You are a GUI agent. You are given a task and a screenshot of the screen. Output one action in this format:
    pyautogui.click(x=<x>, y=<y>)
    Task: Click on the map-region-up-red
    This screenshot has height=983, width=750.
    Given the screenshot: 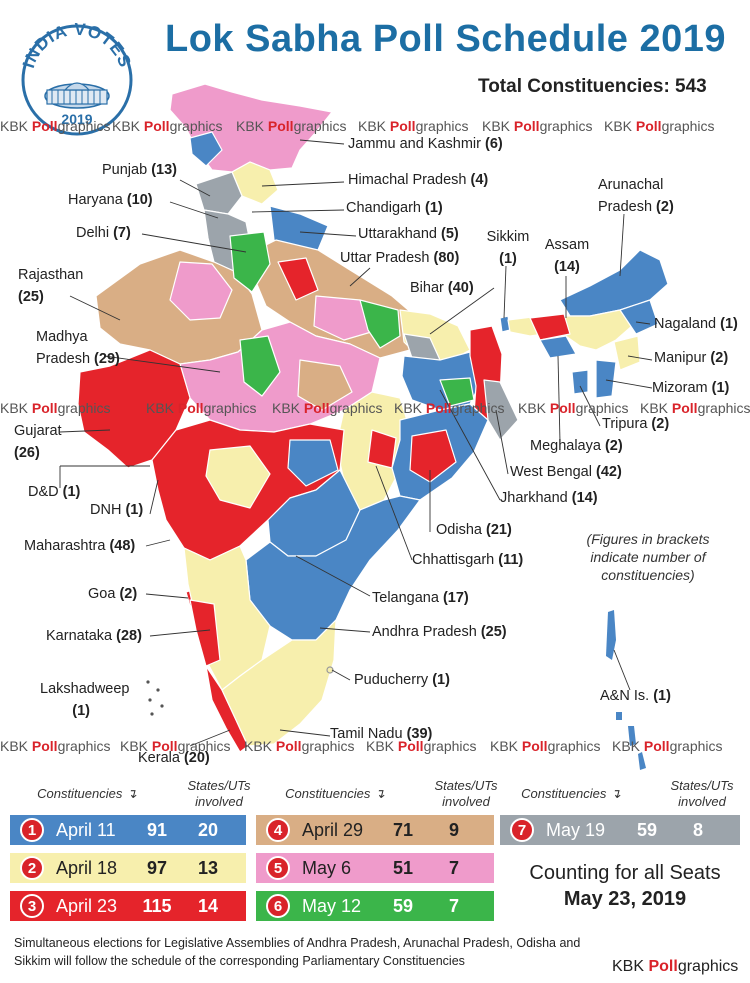 What is the action you would take?
    pyautogui.click(x=298, y=279)
    